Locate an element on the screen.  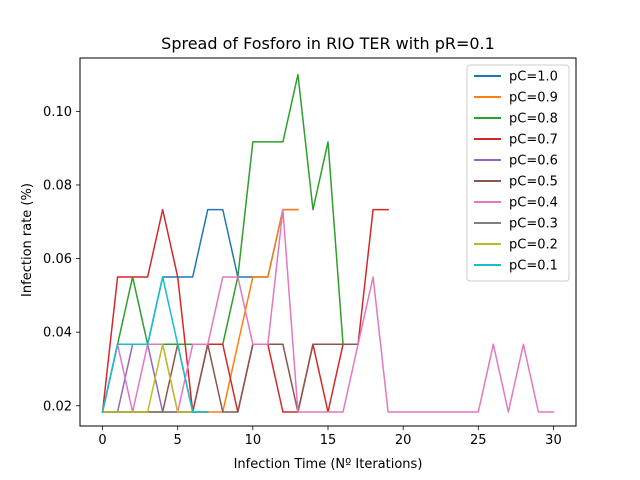
series-line-pC=0.1 is located at coordinates (155, 344).